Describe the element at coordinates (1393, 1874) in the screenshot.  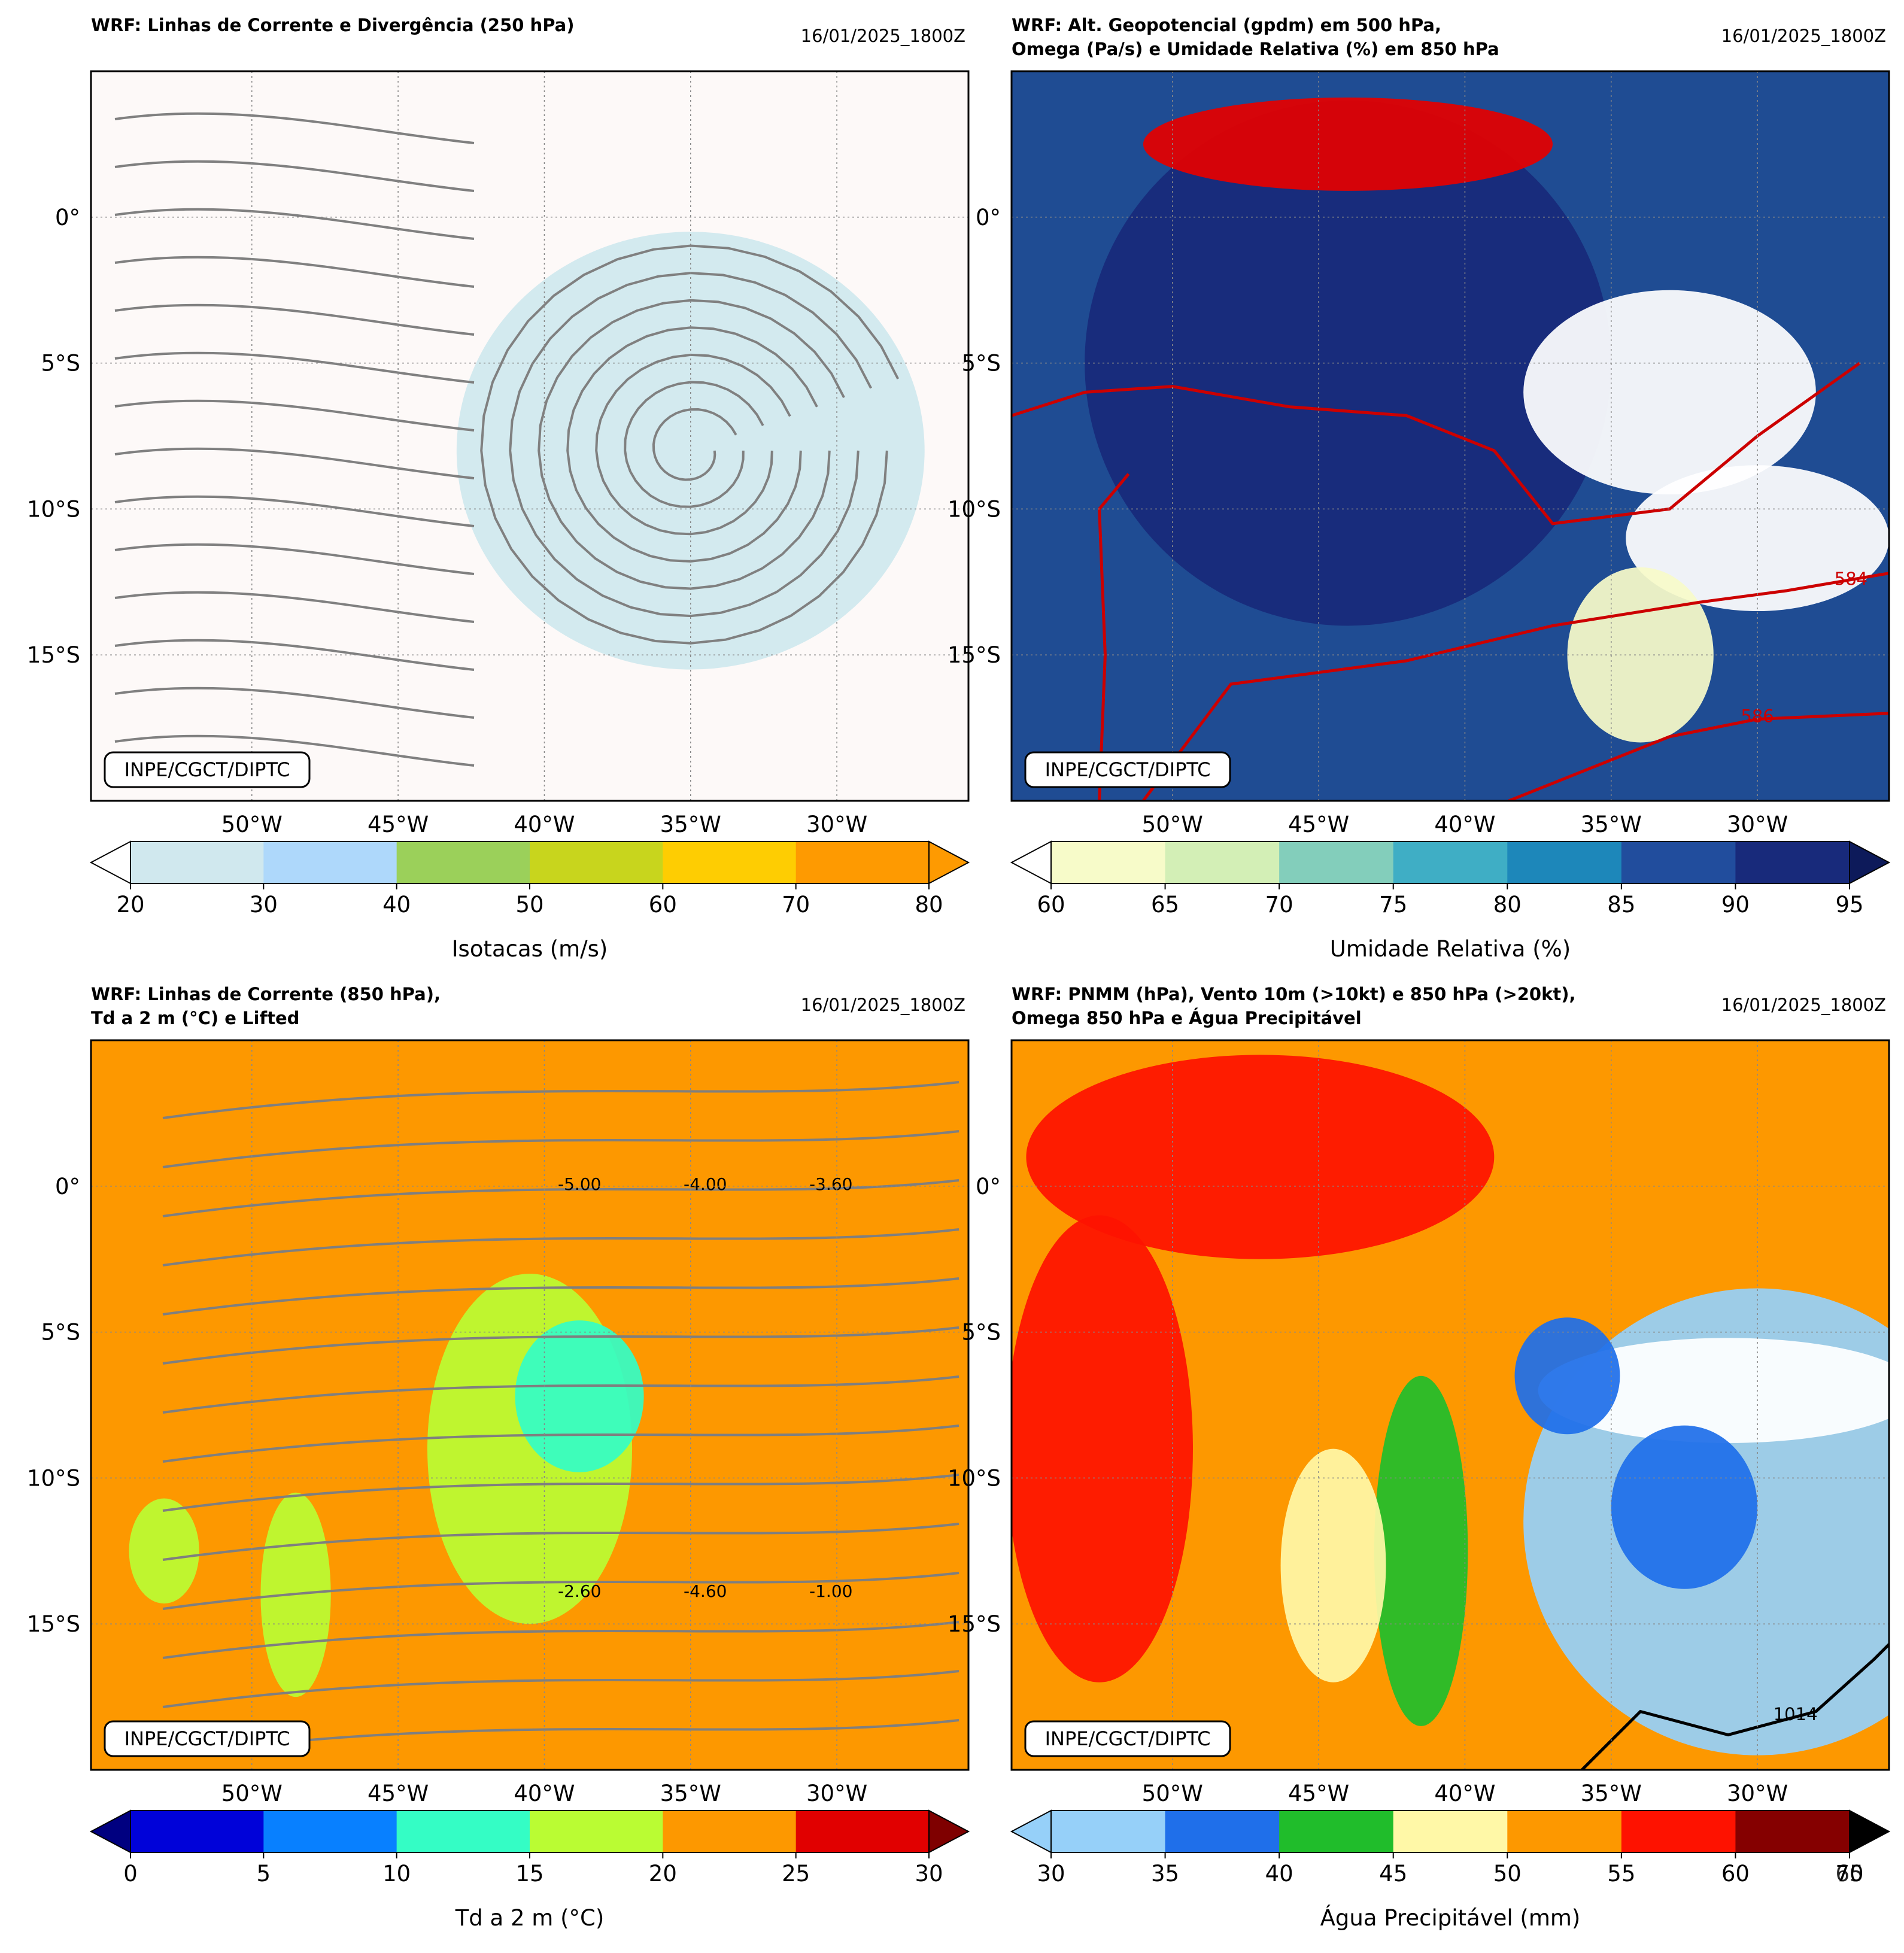
I see `panel-3-colorbar-tick-3: 45` at that location.